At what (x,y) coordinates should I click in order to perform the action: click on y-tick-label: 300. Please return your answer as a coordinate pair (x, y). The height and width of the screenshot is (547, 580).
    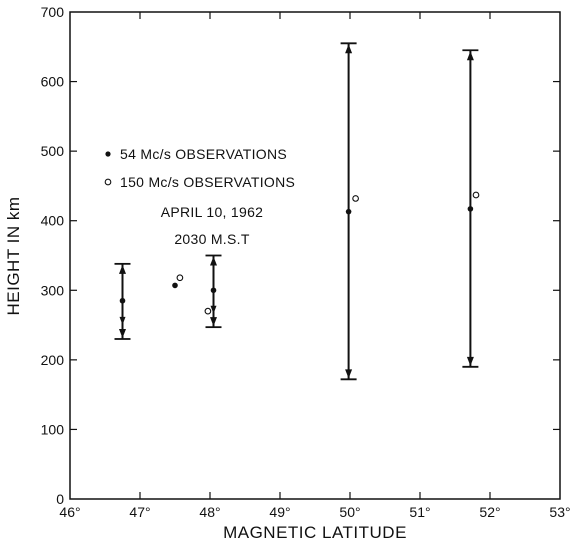
    Looking at the image, I should click on (53, 290).